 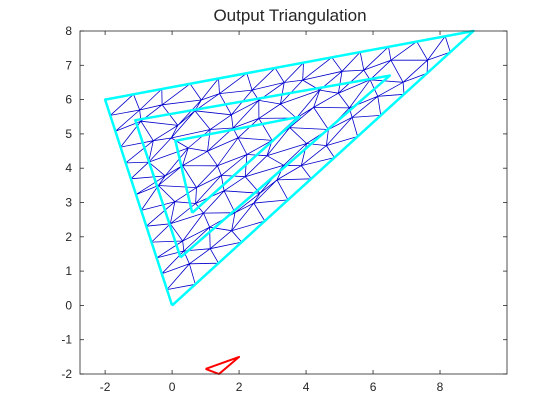 I want to click on y-tick-label: 2, so click(x=68, y=237).